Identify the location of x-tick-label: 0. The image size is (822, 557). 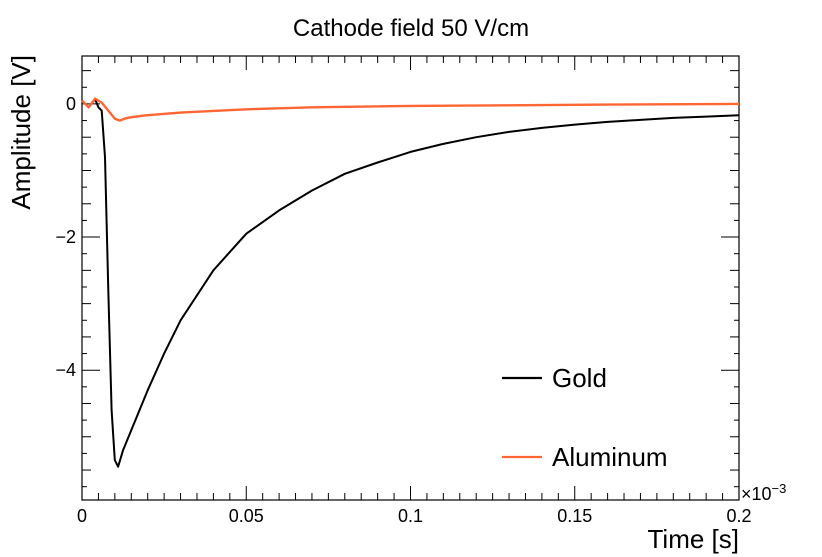
(82, 516).